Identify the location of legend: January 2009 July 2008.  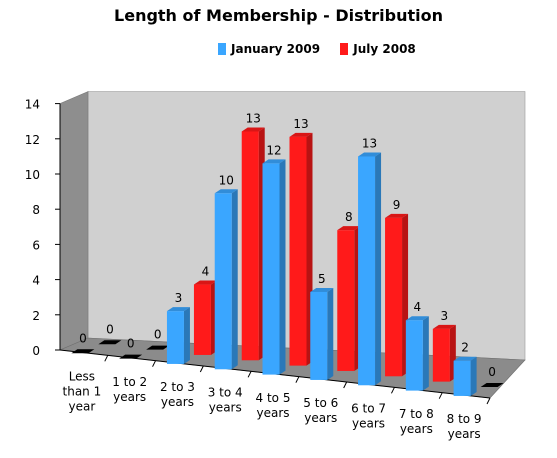
(325, 49).